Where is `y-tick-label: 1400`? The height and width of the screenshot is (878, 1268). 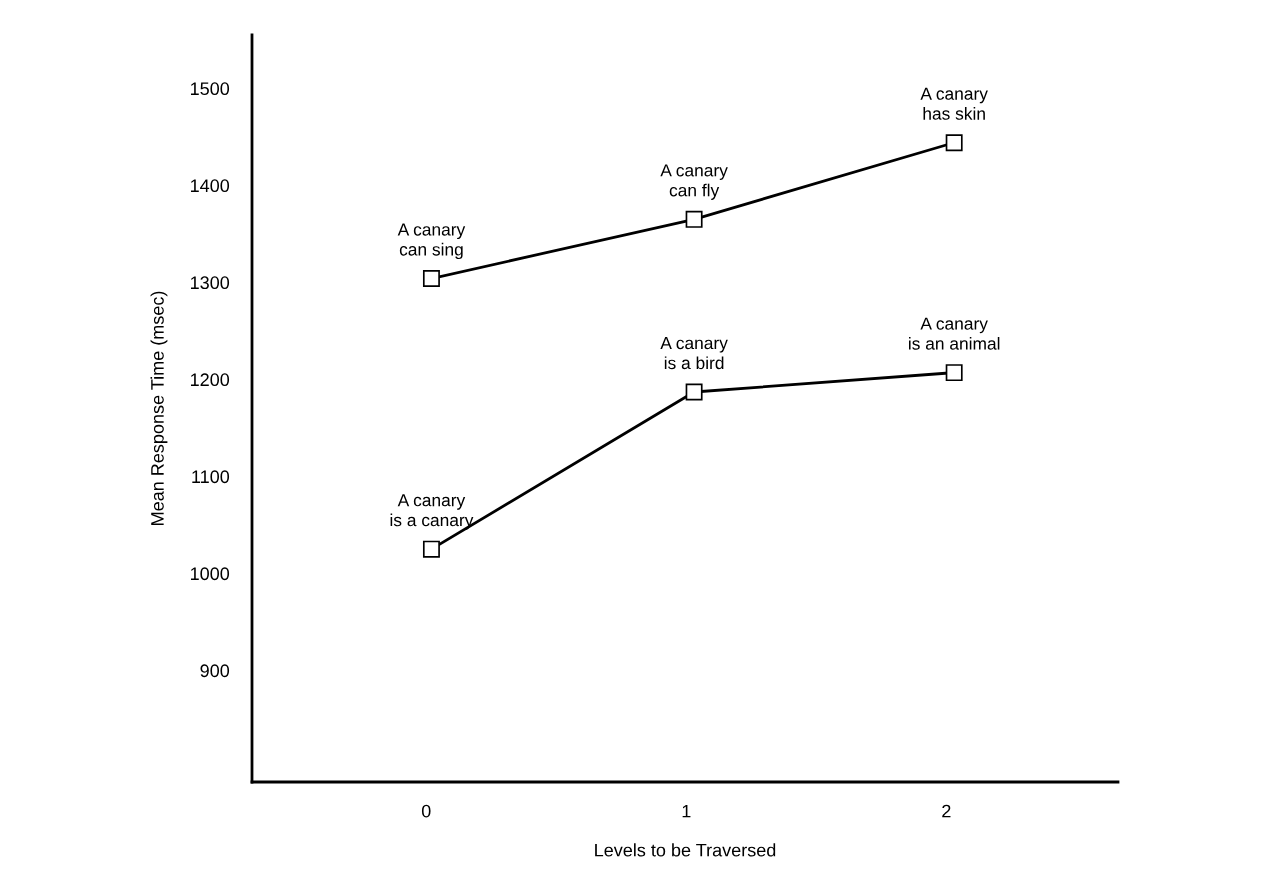
y-tick-label: 1400 is located at coordinates (210, 186).